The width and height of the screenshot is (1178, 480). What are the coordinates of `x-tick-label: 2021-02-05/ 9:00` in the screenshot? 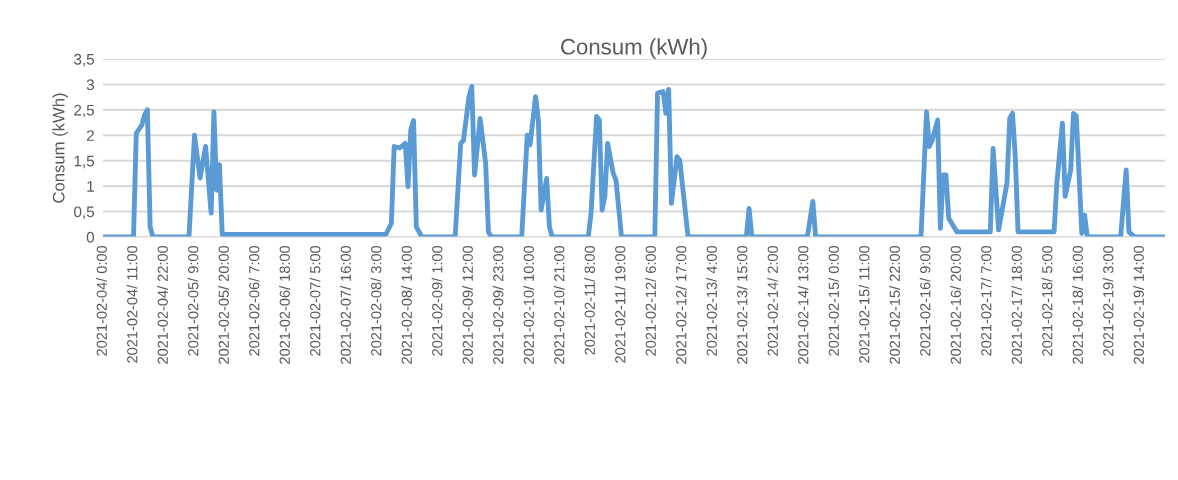 It's located at (193, 300).